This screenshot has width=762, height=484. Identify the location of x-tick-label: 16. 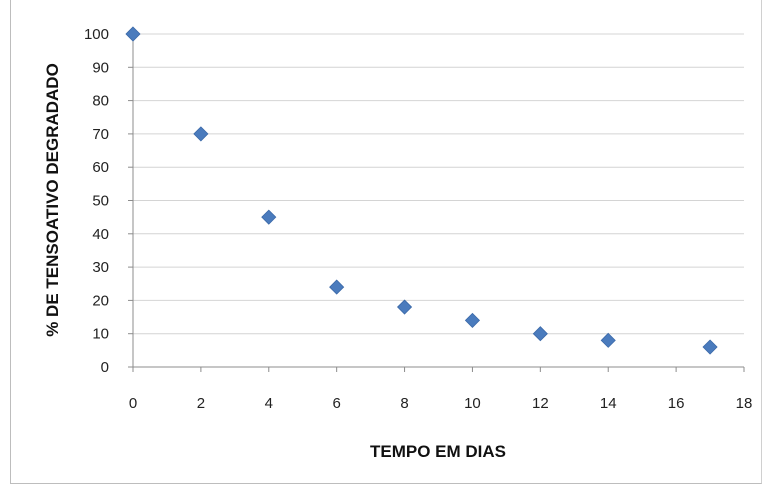
(676, 403).